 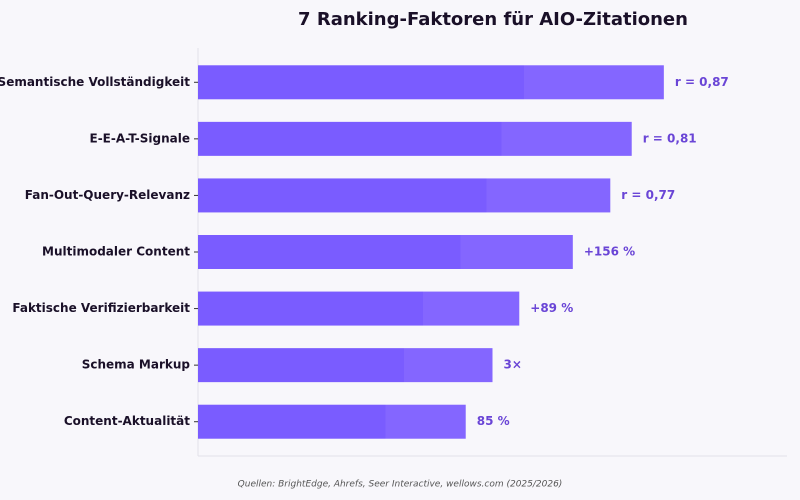 I want to click on y-tick-label: Faktische Verifizierbarkeit, so click(x=101, y=308).